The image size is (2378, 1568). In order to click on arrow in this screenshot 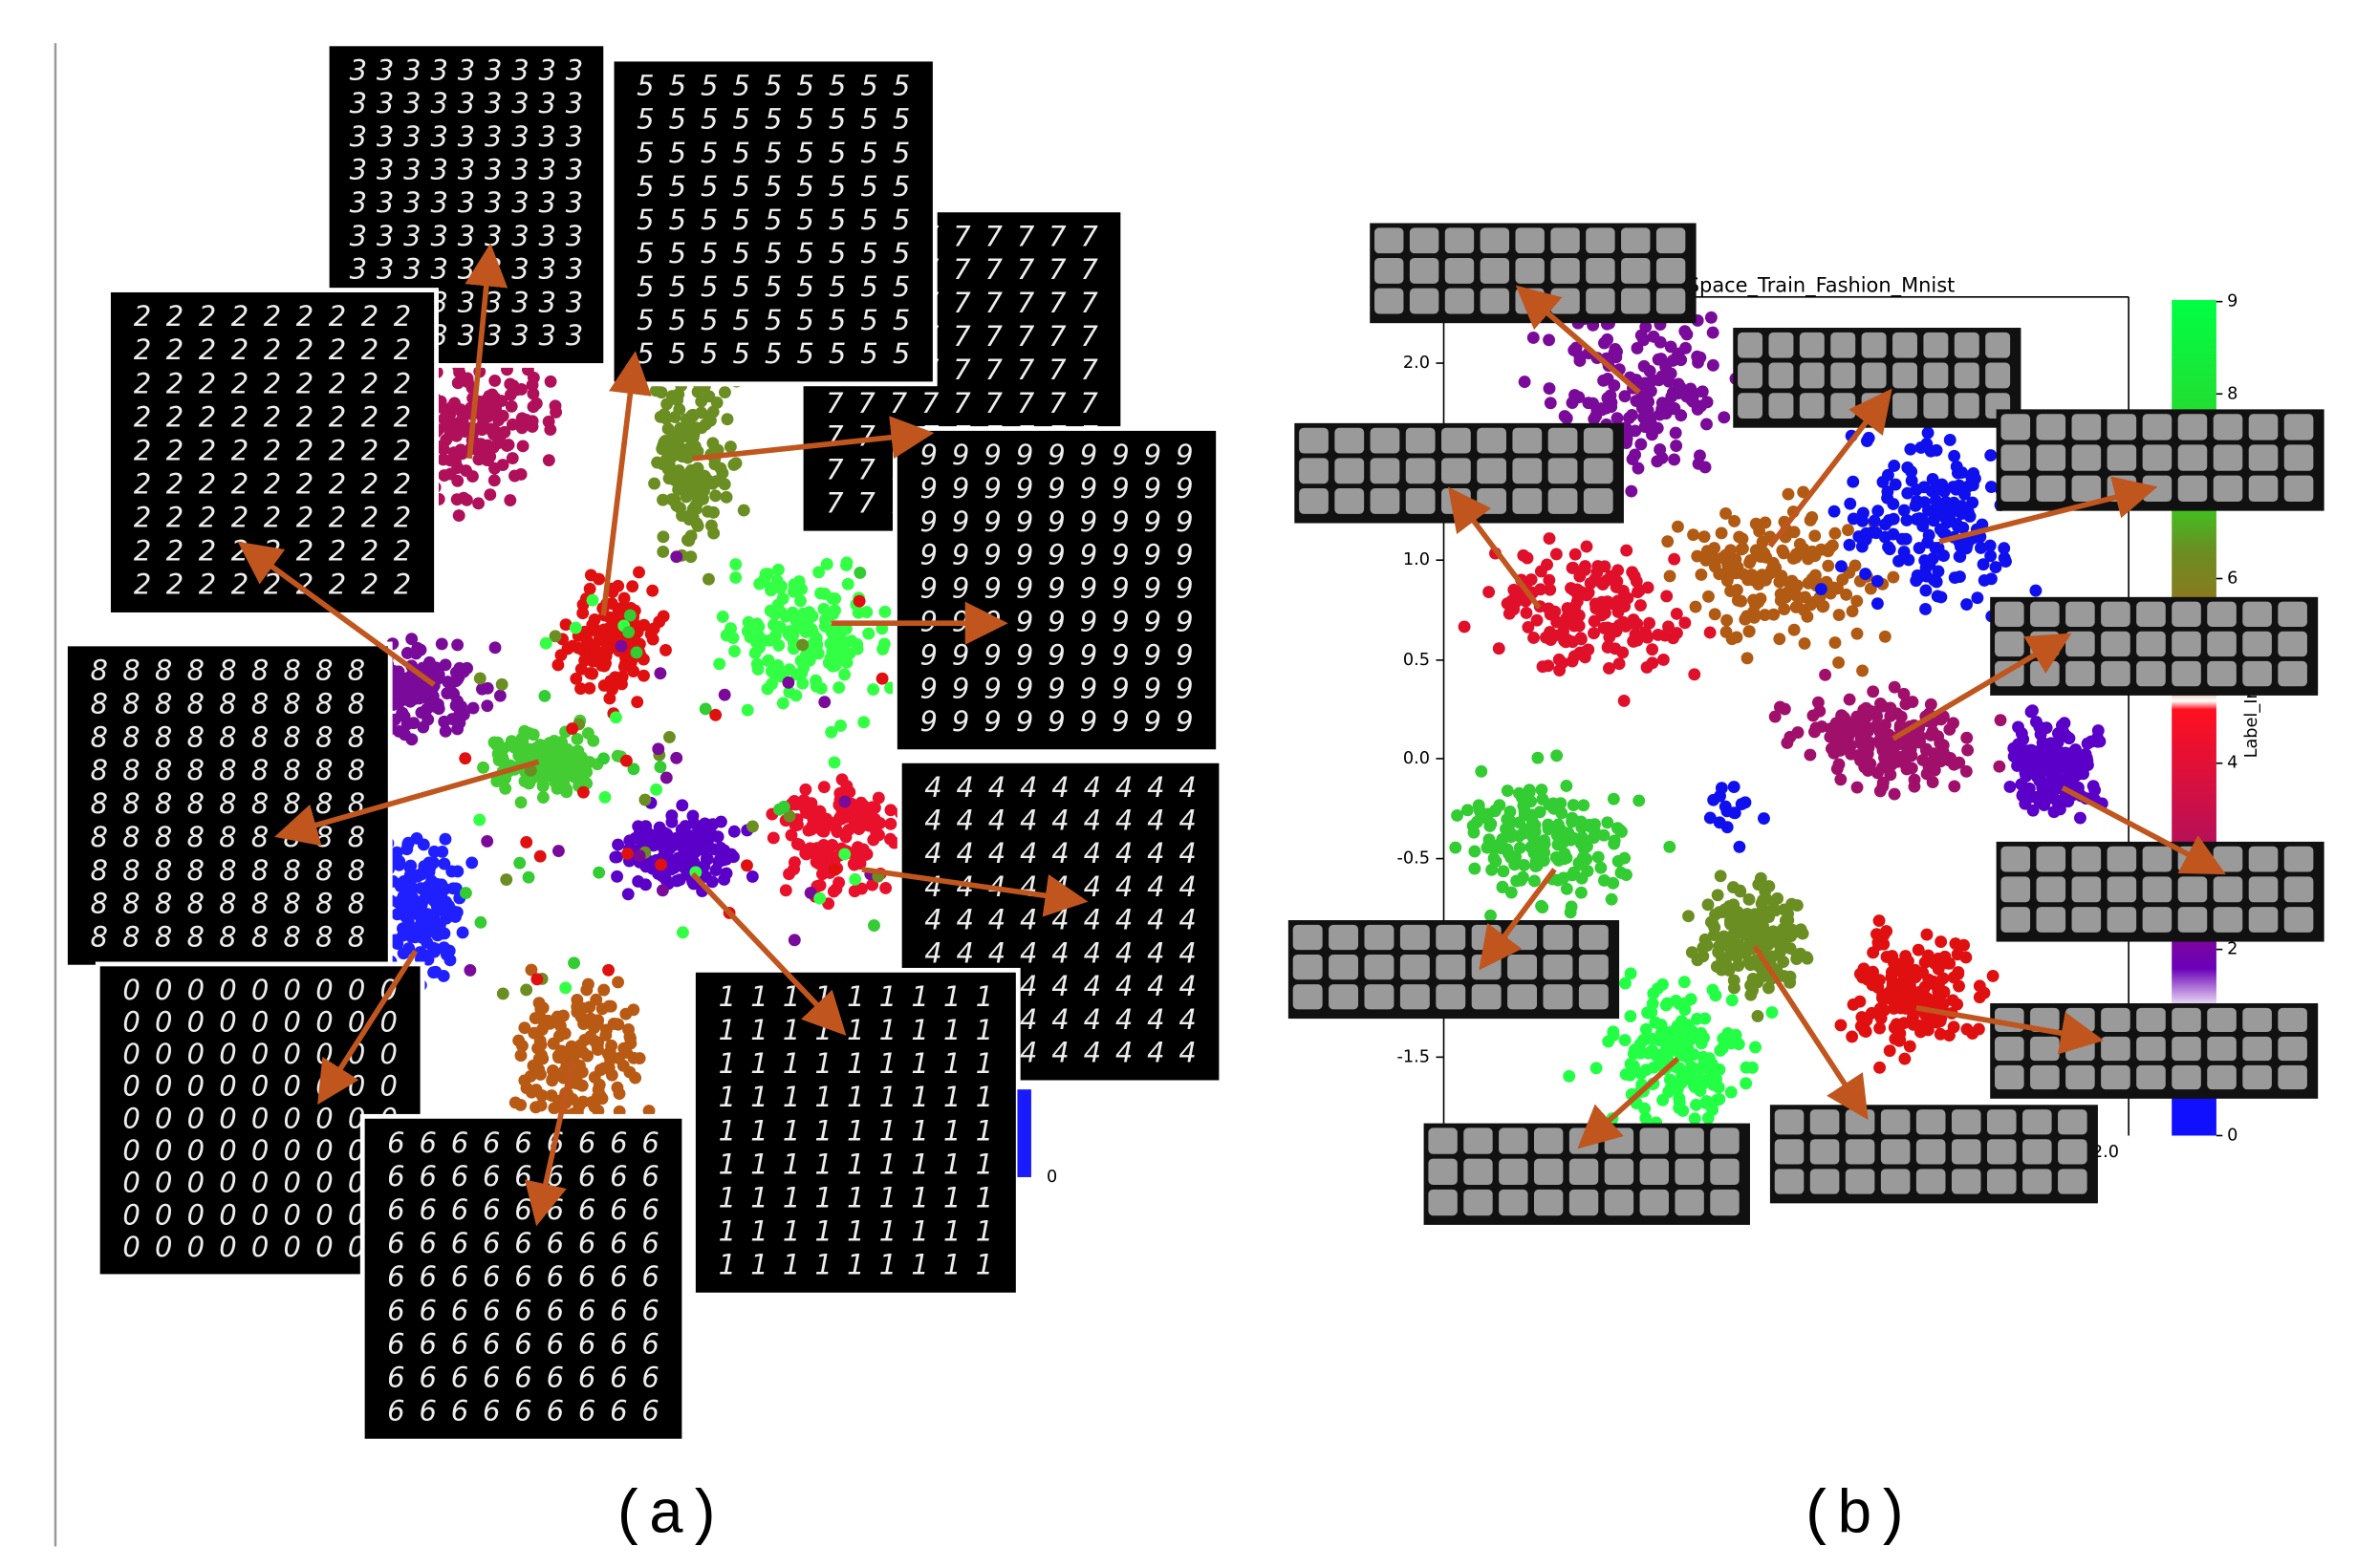, I will do `click(549, 1144)`.